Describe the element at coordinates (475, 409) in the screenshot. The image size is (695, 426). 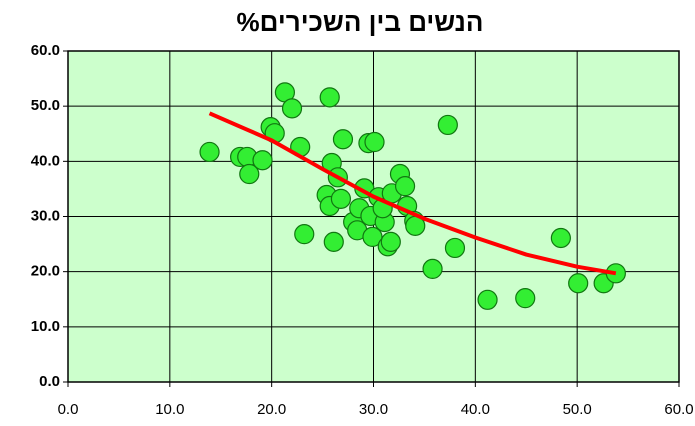
I see `x-tick-label: 40.0` at that location.